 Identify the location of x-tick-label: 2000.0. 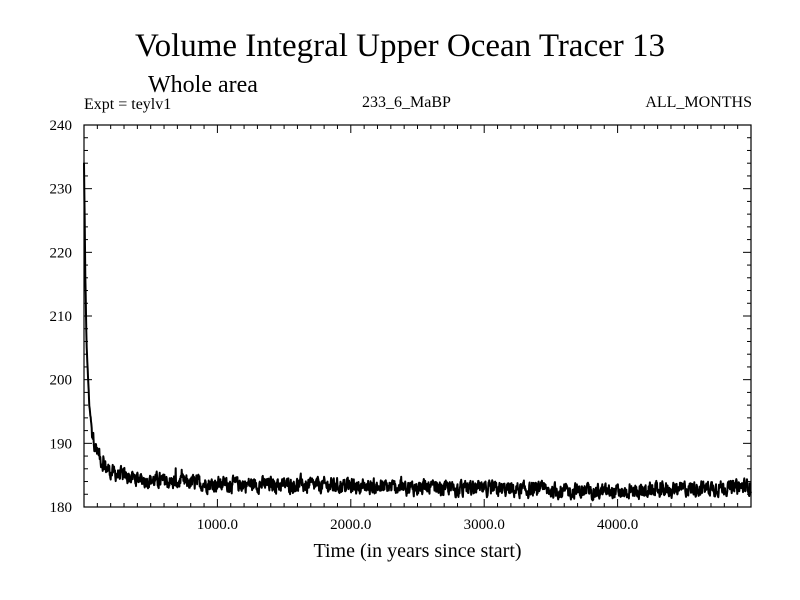
(350, 525).